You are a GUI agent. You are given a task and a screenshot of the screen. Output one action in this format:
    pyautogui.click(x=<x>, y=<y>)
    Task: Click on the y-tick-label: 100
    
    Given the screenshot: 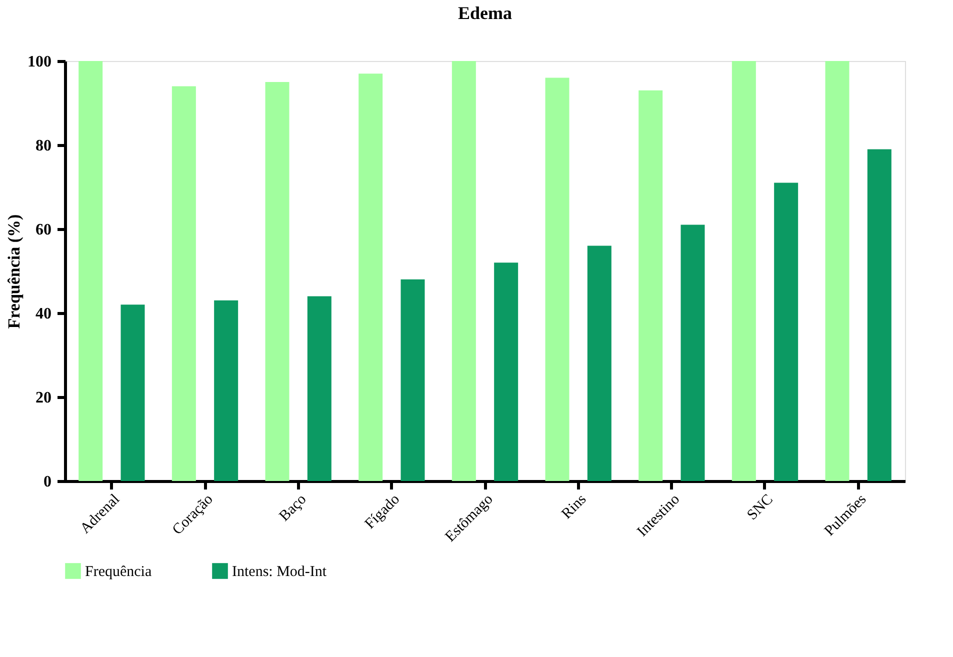 What is the action you would take?
    pyautogui.click(x=40, y=62)
    